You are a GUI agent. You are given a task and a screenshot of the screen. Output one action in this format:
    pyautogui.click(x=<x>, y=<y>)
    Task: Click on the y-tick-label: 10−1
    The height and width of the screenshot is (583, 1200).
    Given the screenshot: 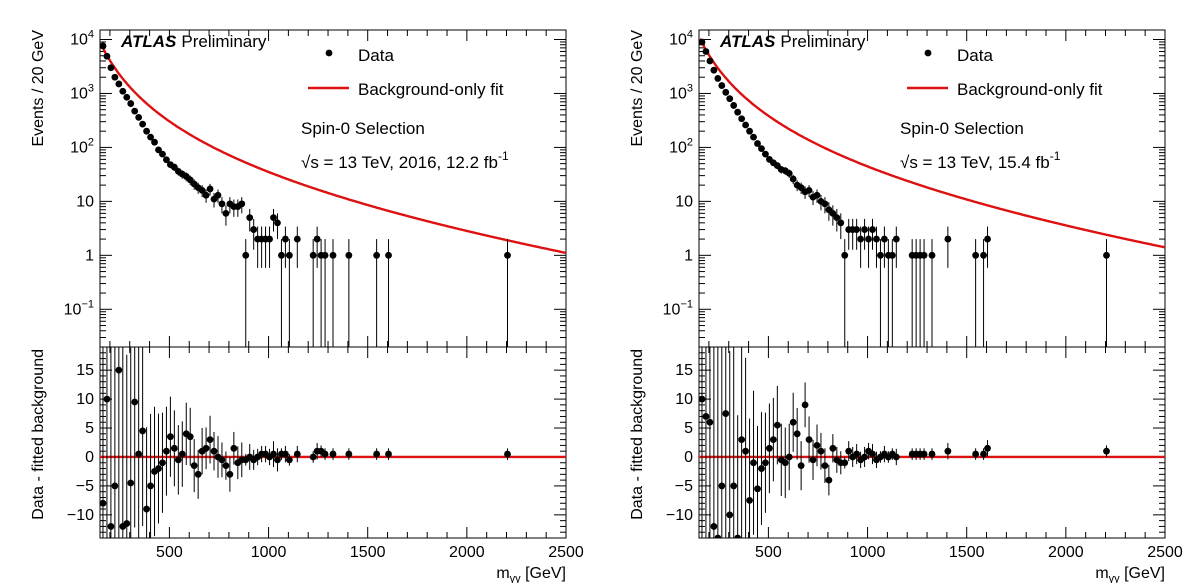 What is the action you would take?
    pyautogui.click(x=678, y=308)
    